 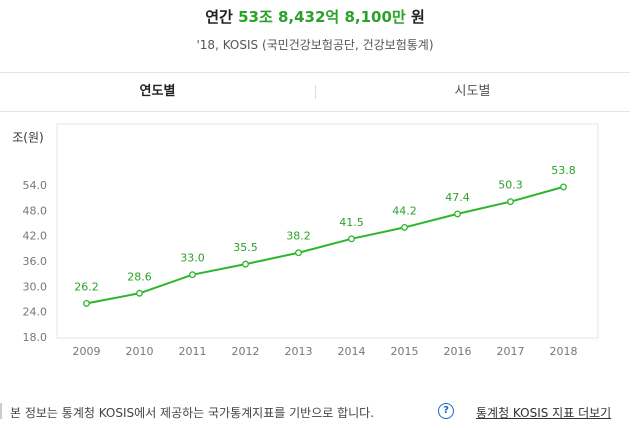 I want to click on value-label: 26.2, so click(x=86, y=286).